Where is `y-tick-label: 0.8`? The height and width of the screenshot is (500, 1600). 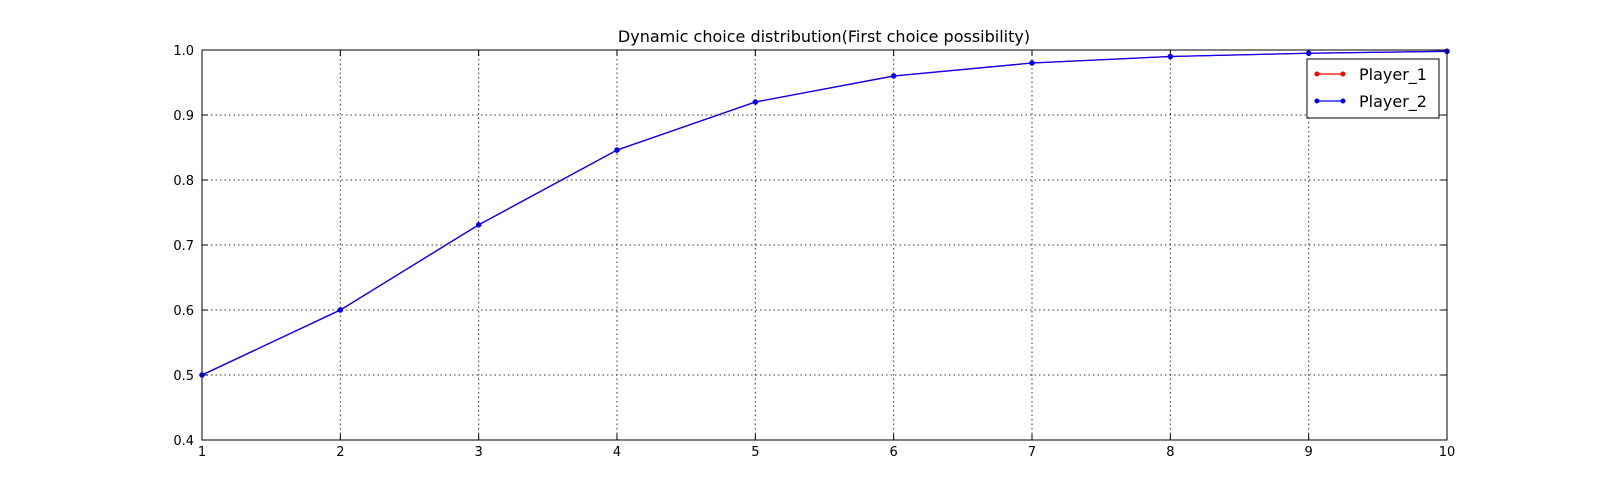
y-tick-label: 0.8 is located at coordinates (183, 181).